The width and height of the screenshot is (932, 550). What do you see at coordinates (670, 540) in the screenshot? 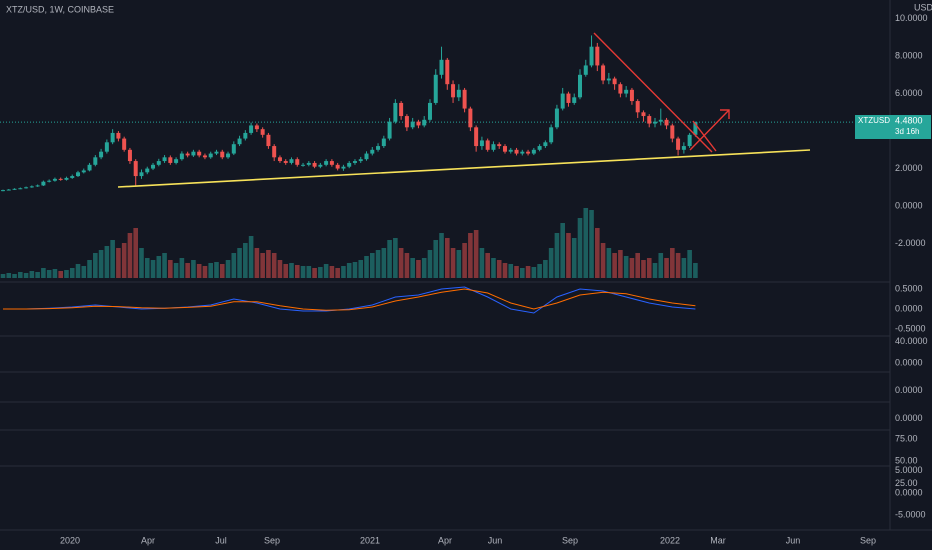
I see `time-label: 2022` at bounding box center [670, 540].